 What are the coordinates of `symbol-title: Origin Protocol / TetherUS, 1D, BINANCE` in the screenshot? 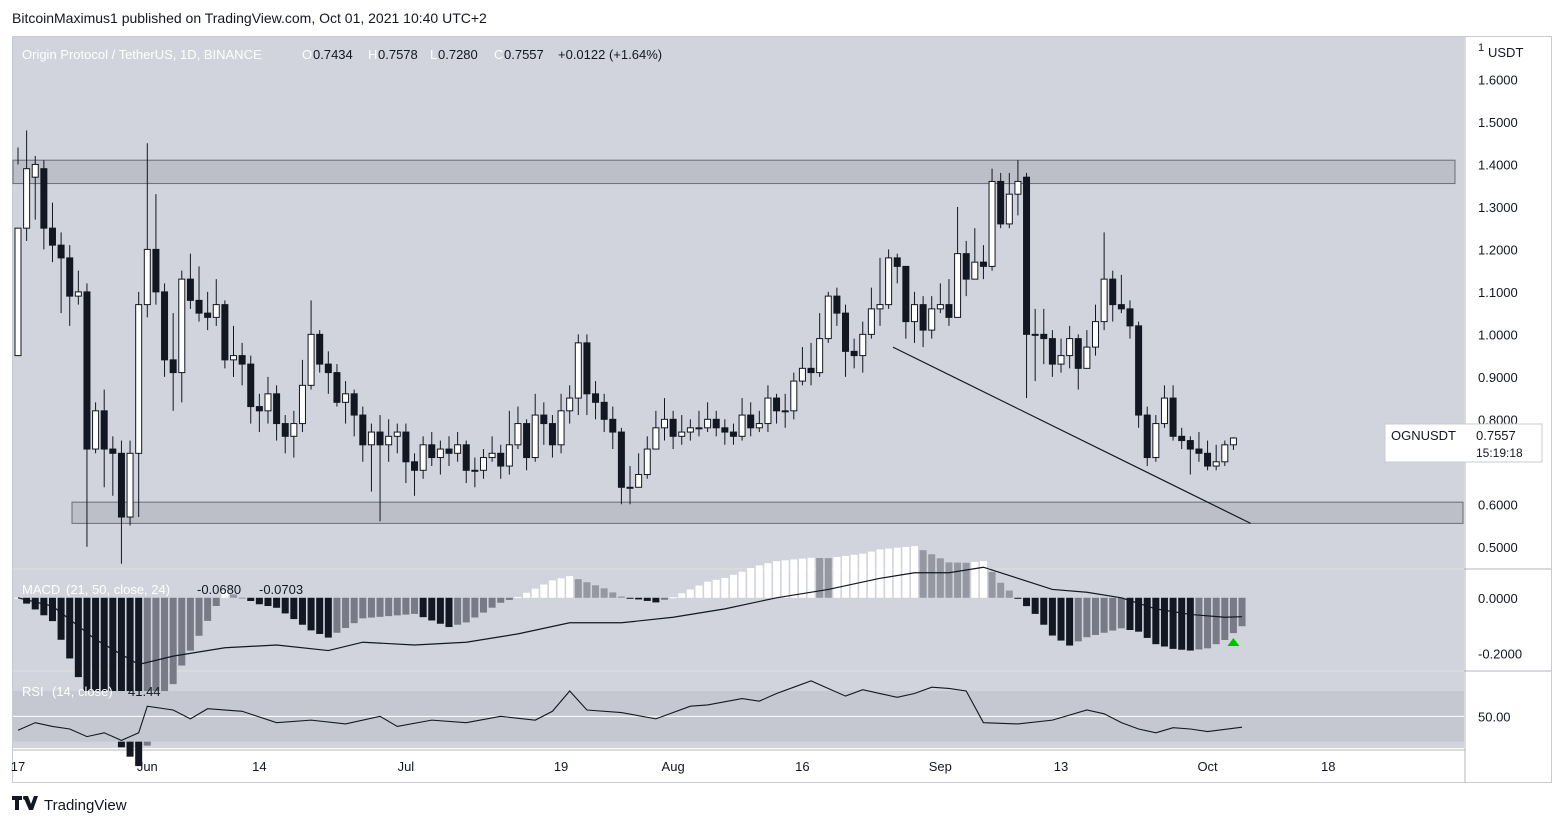 It's located at (142, 54).